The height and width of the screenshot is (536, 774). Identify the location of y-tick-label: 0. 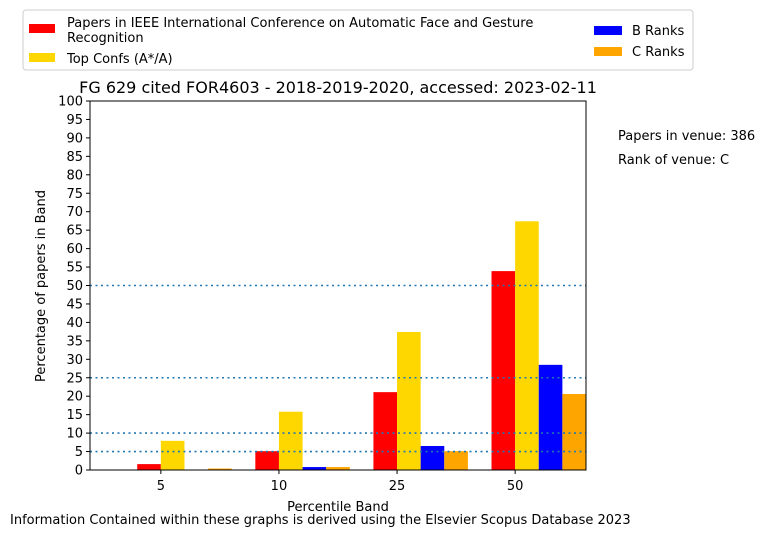
(79, 471).